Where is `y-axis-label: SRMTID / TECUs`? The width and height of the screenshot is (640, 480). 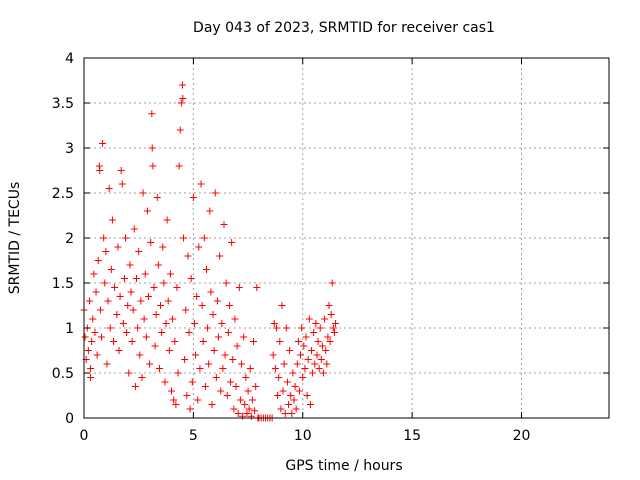
y-axis-label: SRMTID / TECUs is located at coordinates (15, 238).